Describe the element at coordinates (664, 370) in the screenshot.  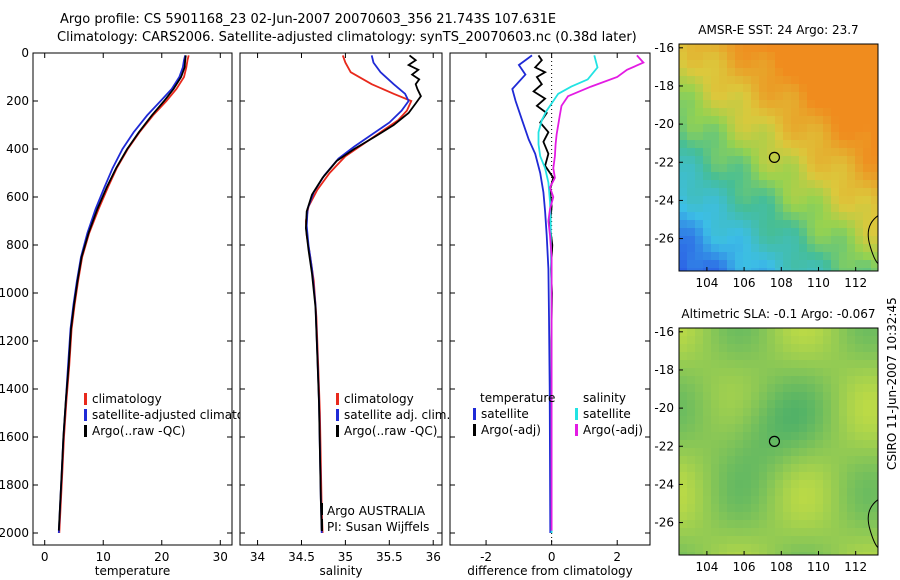
I see `sla-map-ytick-label: -18` at that location.